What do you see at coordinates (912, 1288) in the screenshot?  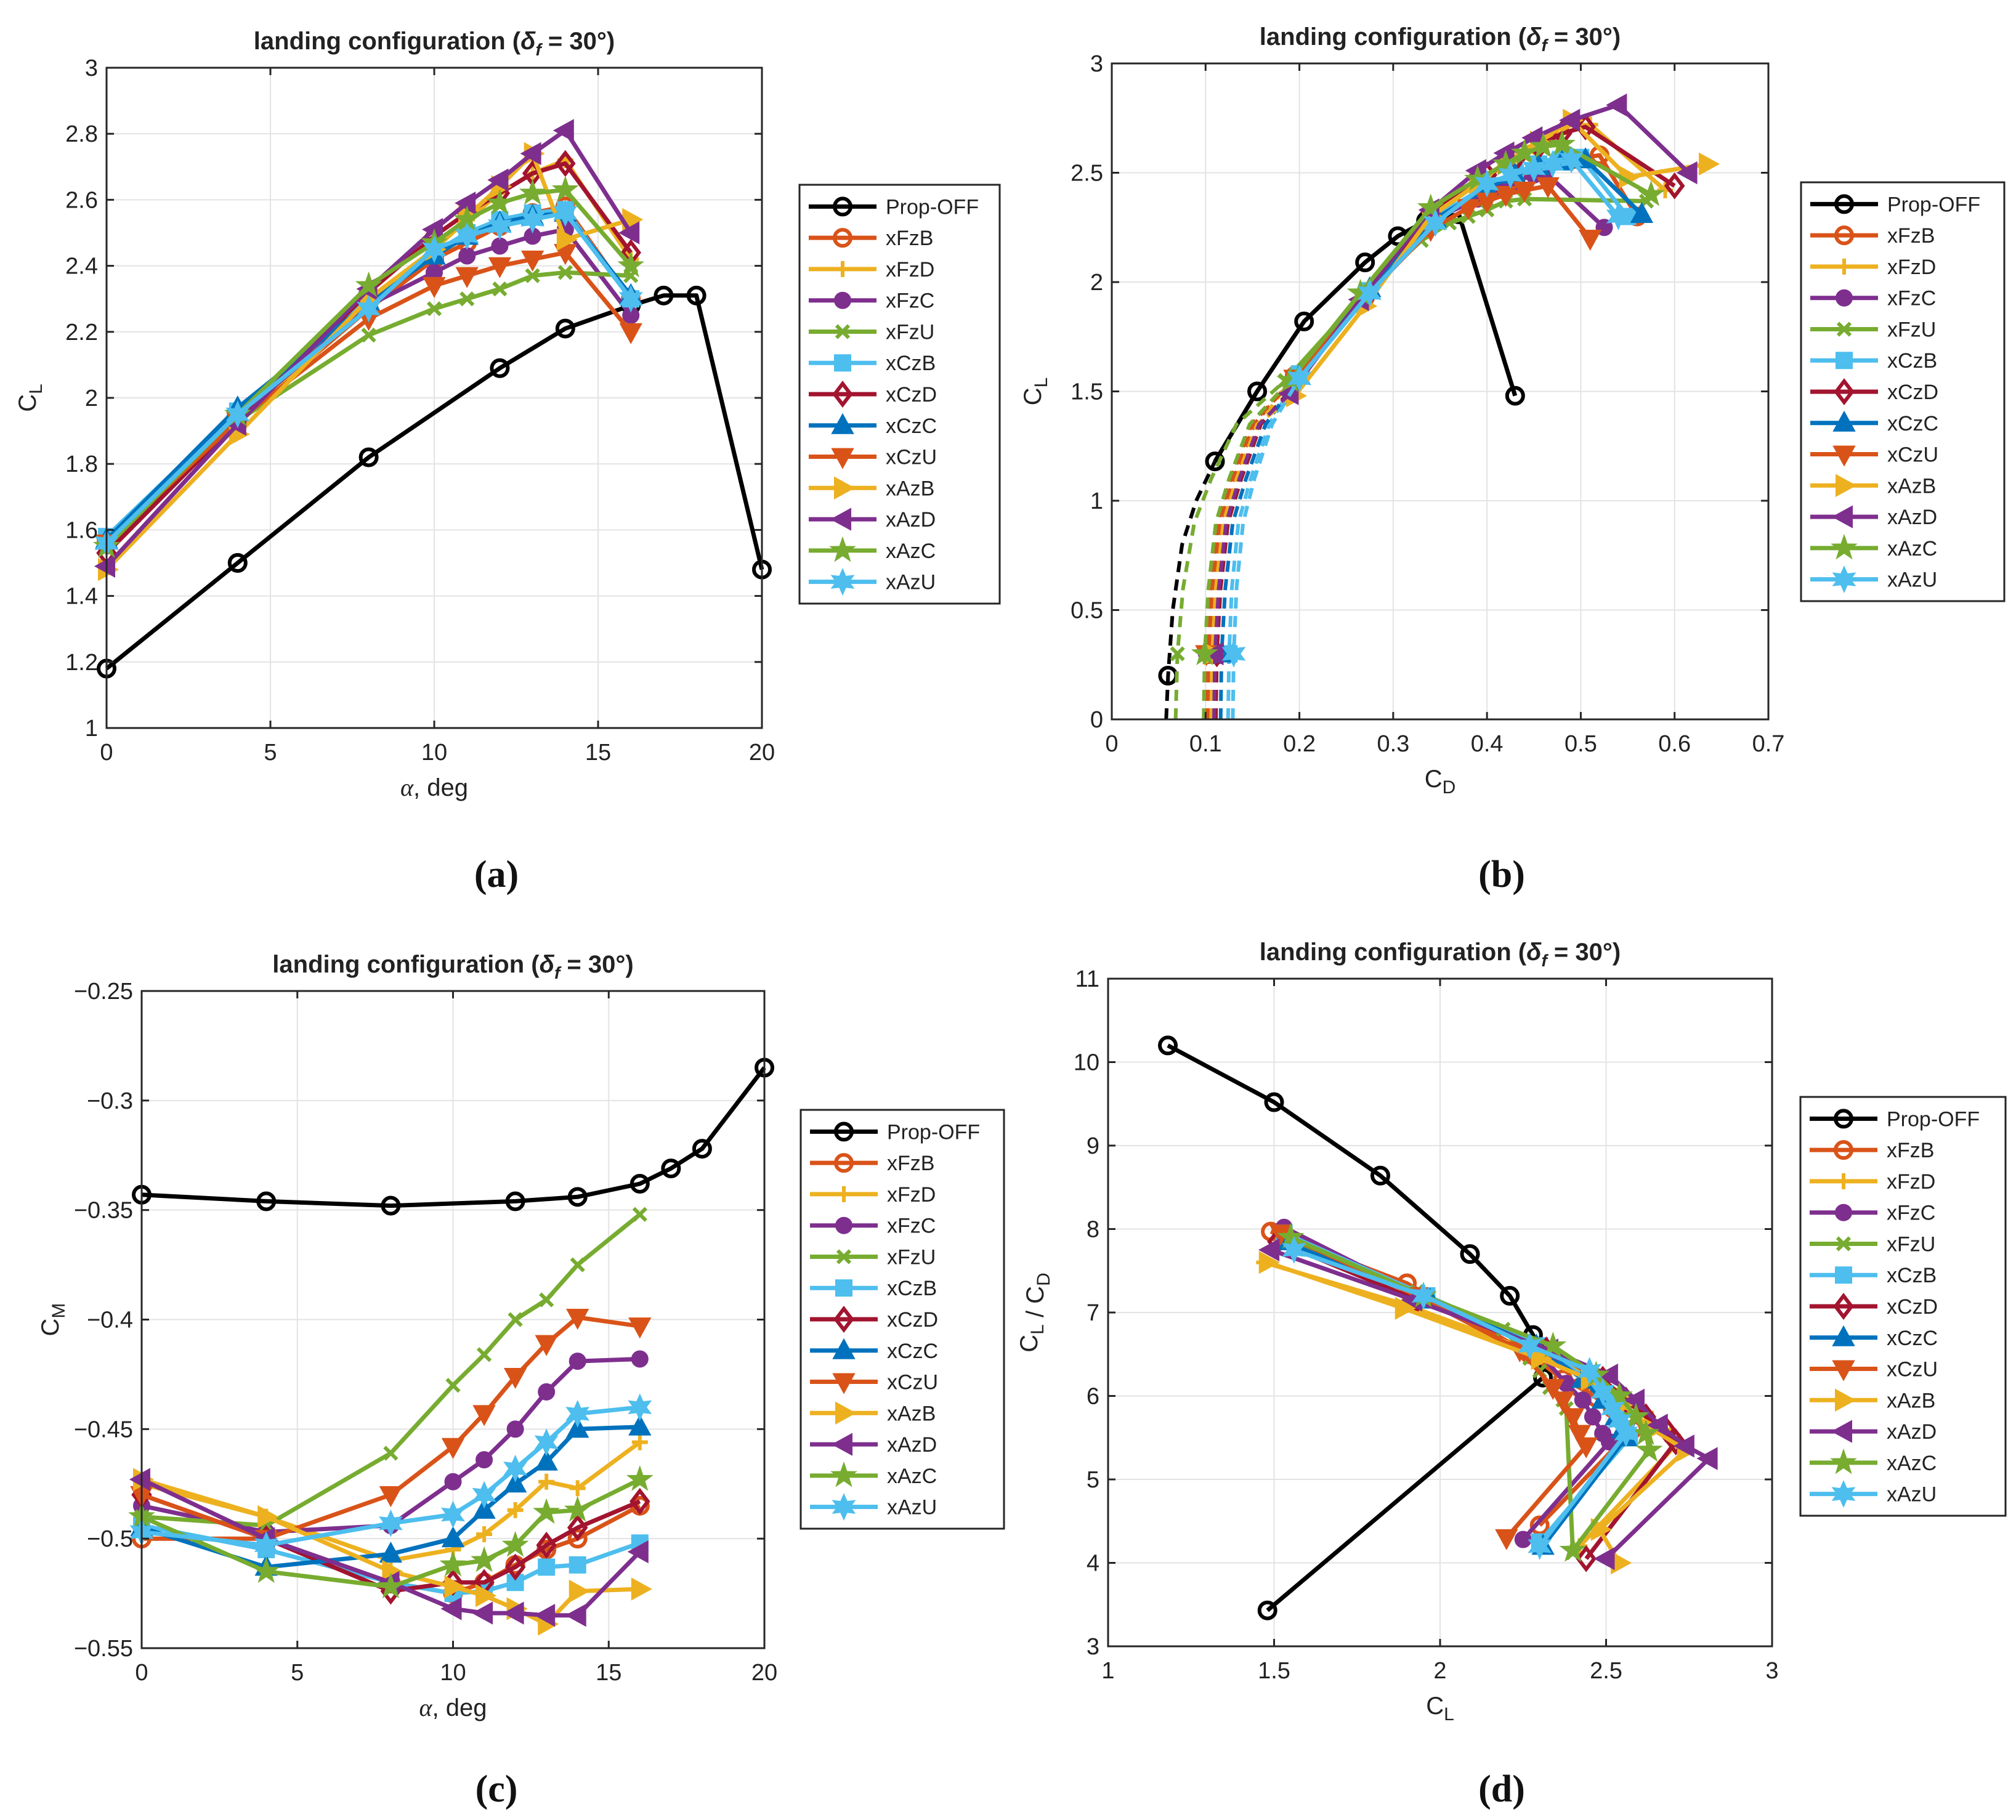 I see `legend-label: xCzB` at bounding box center [912, 1288].